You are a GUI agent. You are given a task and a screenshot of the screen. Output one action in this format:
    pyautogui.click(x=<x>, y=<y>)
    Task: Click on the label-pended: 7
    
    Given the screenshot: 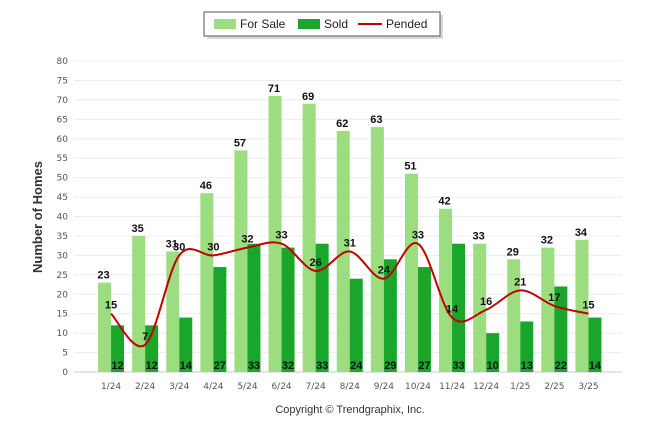 What is the action you would take?
    pyautogui.click(x=145, y=337)
    